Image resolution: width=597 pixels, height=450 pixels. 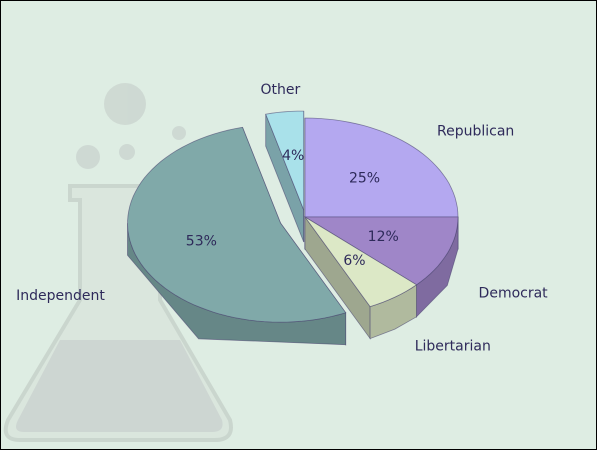 What do you see at coordinates (119, 386) in the screenshot?
I see `flask-liquid` at bounding box center [119, 386].